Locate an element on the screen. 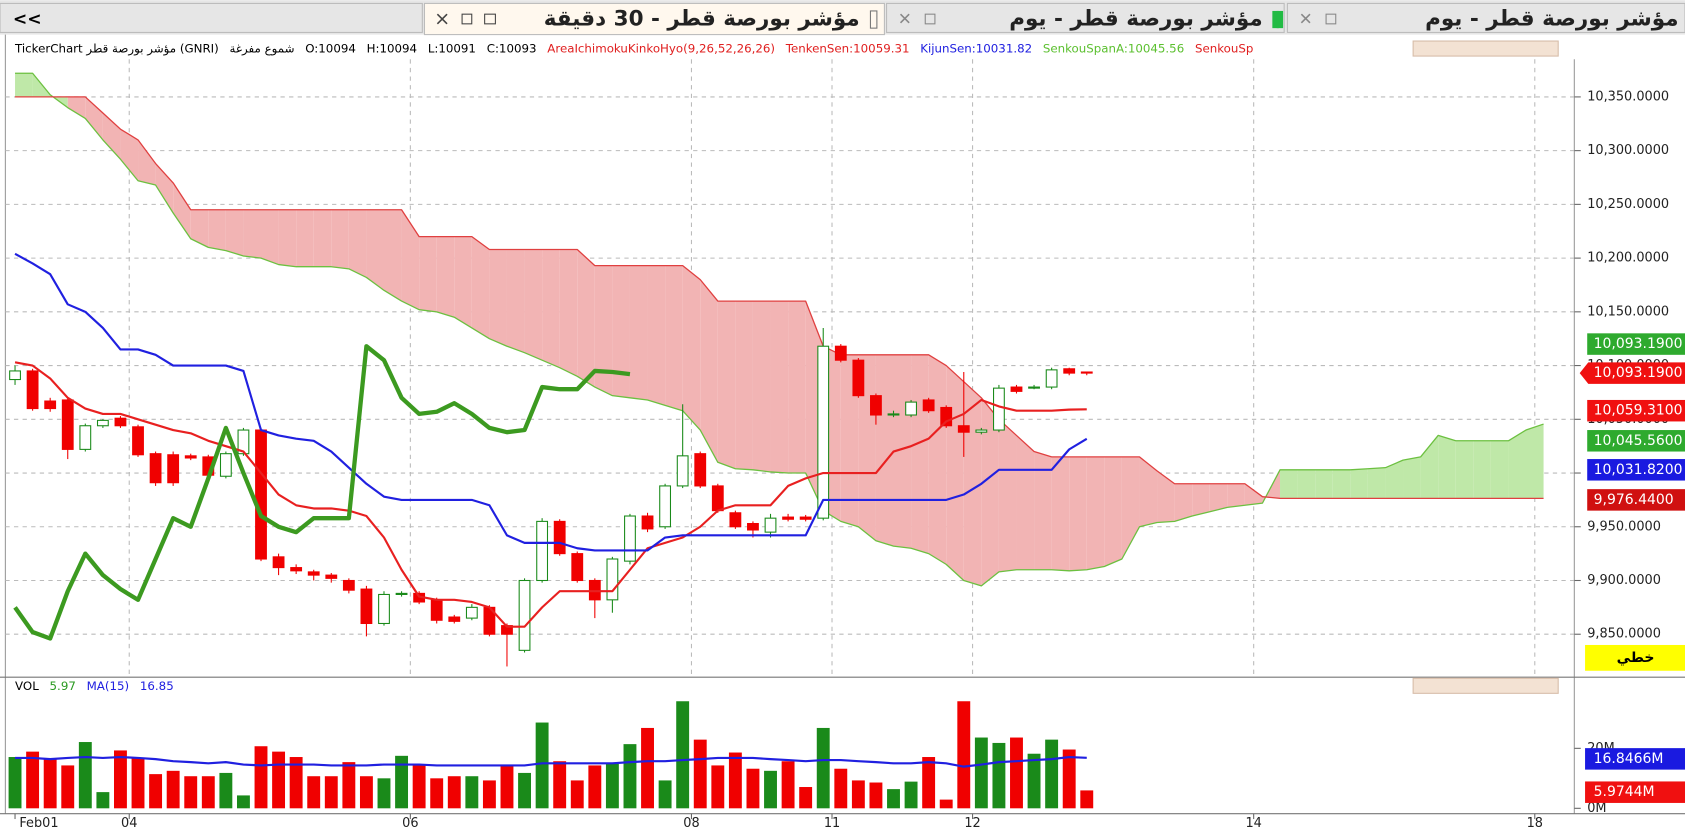 This screenshot has width=1685, height=830. y-tick-label: 10,300.0000 is located at coordinates (1628, 150).